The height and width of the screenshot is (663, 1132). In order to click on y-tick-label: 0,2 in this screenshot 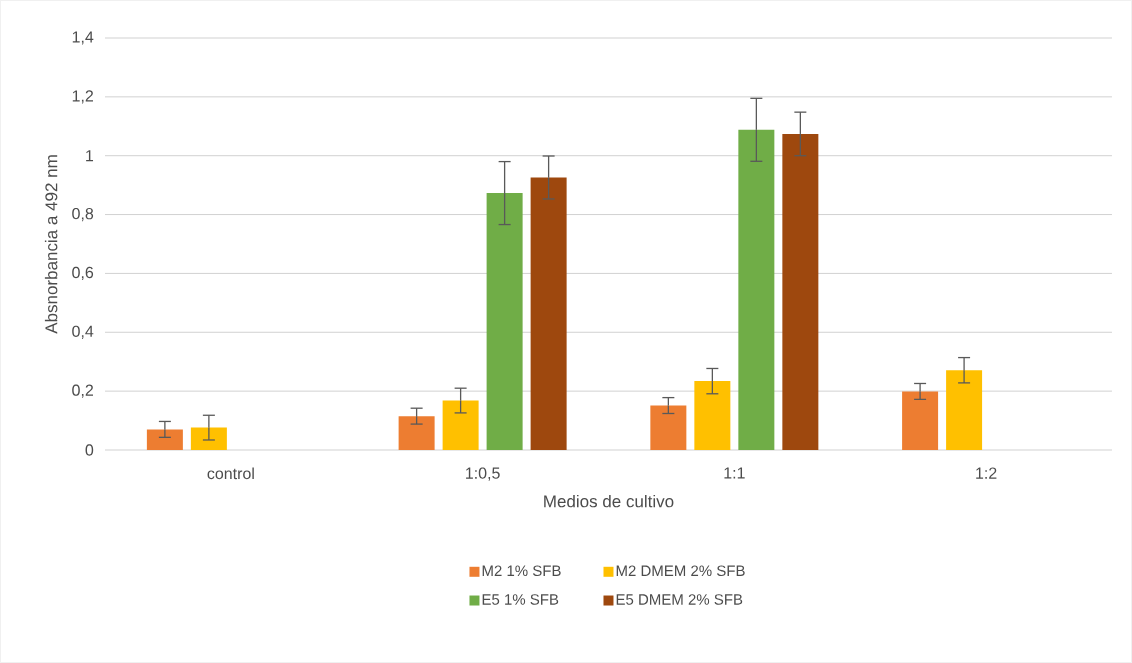, I will do `click(82, 391)`.